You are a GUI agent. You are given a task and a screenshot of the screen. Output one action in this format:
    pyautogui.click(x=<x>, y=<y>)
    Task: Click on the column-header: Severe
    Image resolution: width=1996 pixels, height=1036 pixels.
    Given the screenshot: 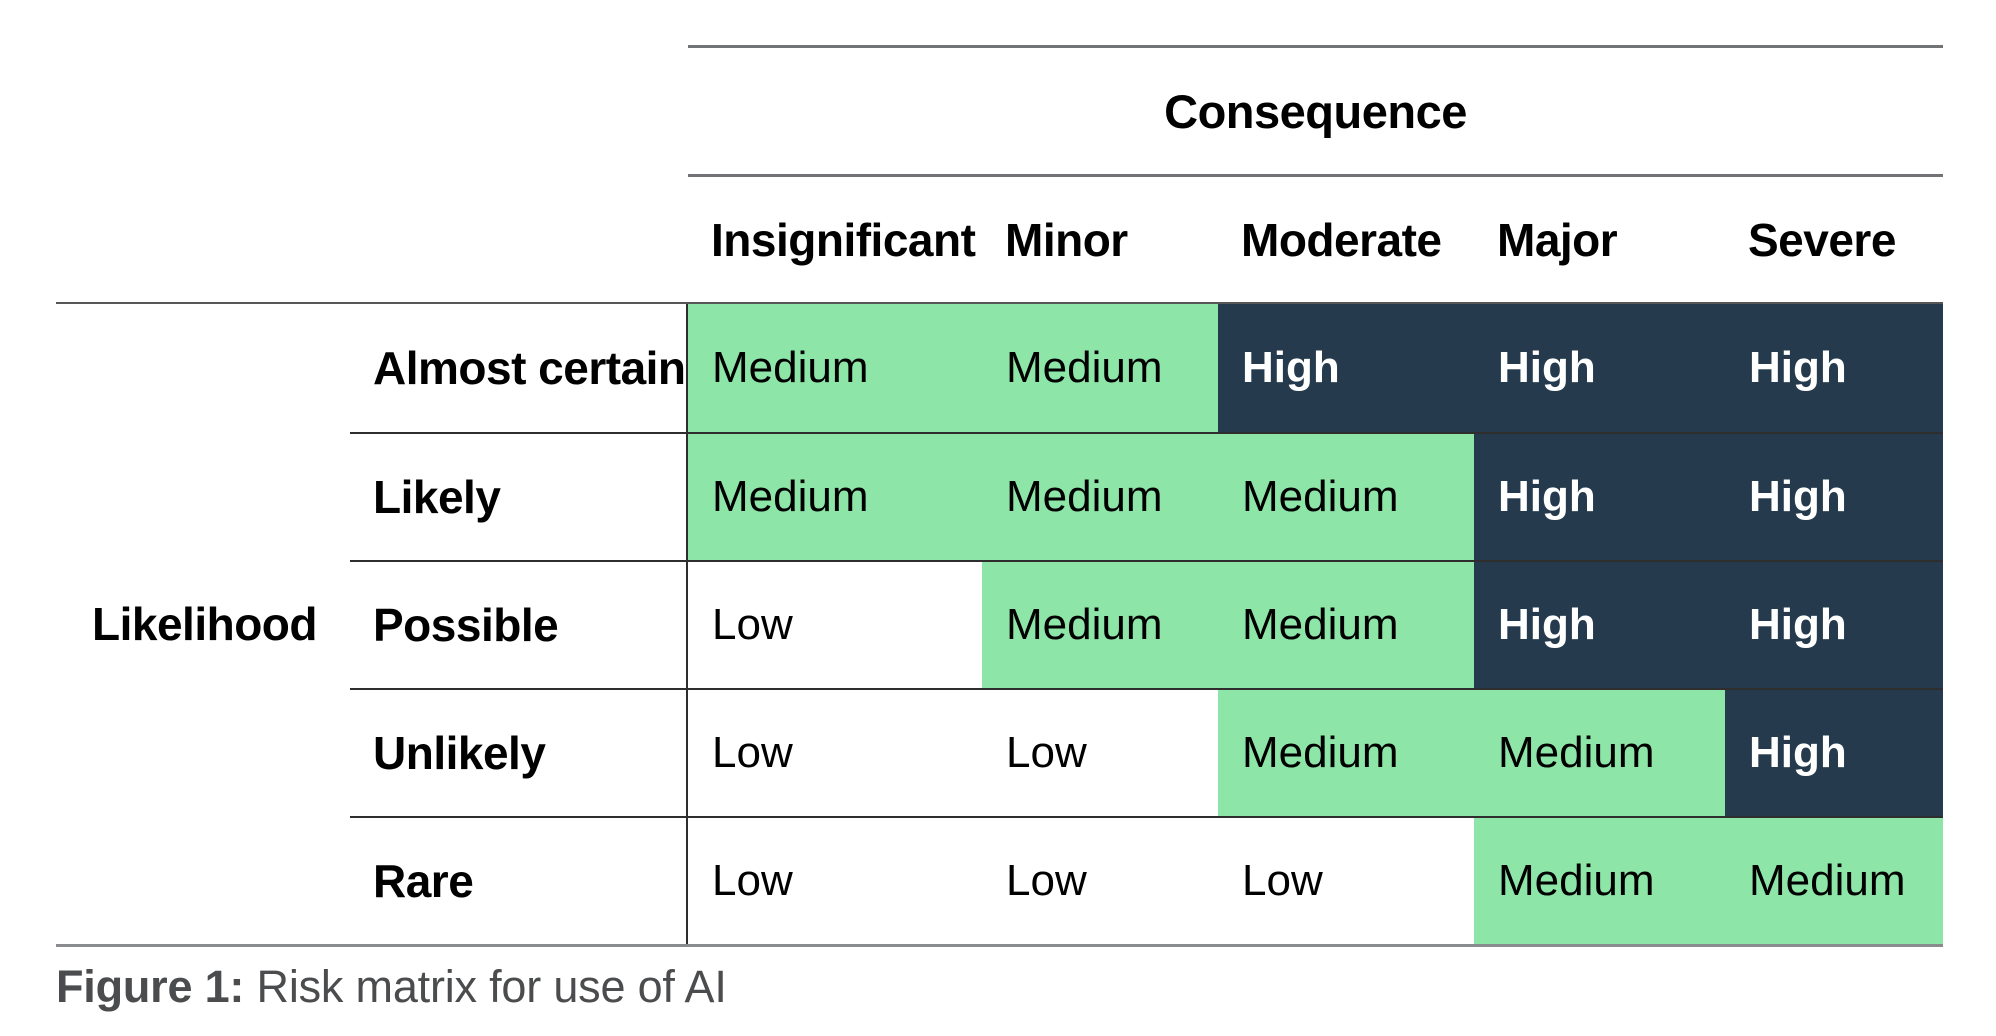 What is the action you would take?
    pyautogui.click(x=1822, y=239)
    